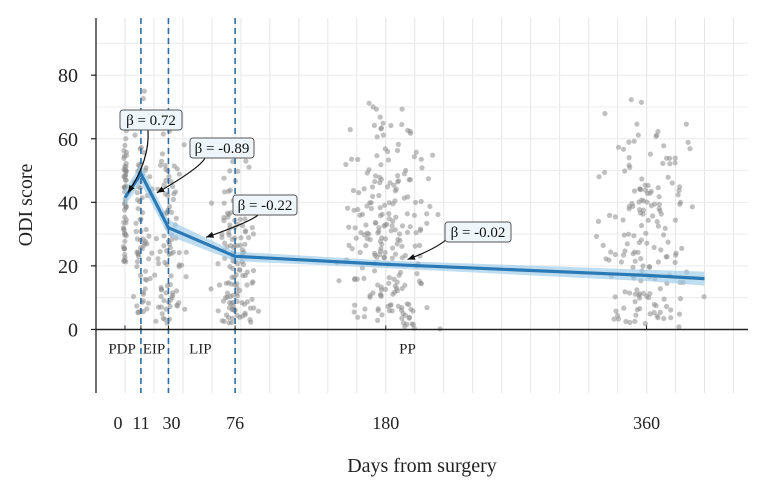  I want to click on y-tick-label: 20, so click(68, 267).